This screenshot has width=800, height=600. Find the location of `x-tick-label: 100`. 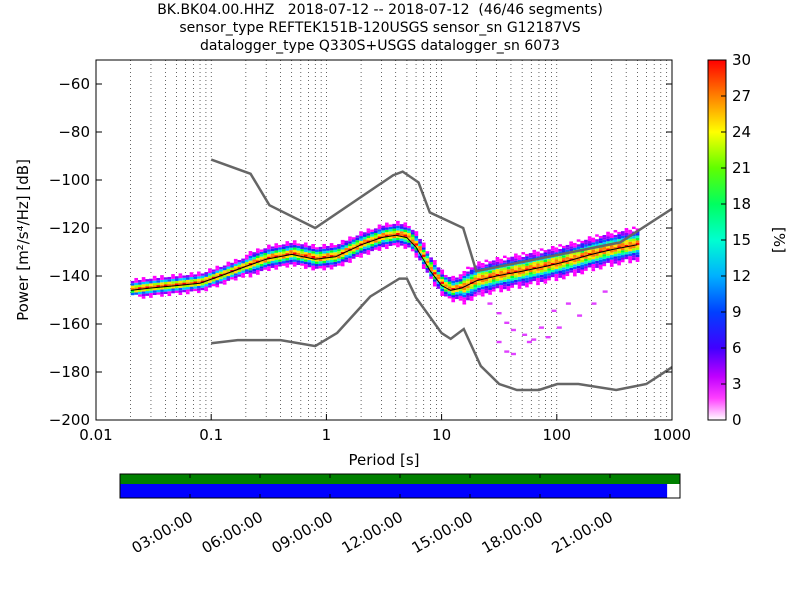

x-tick-label: 100 is located at coordinates (556, 435).